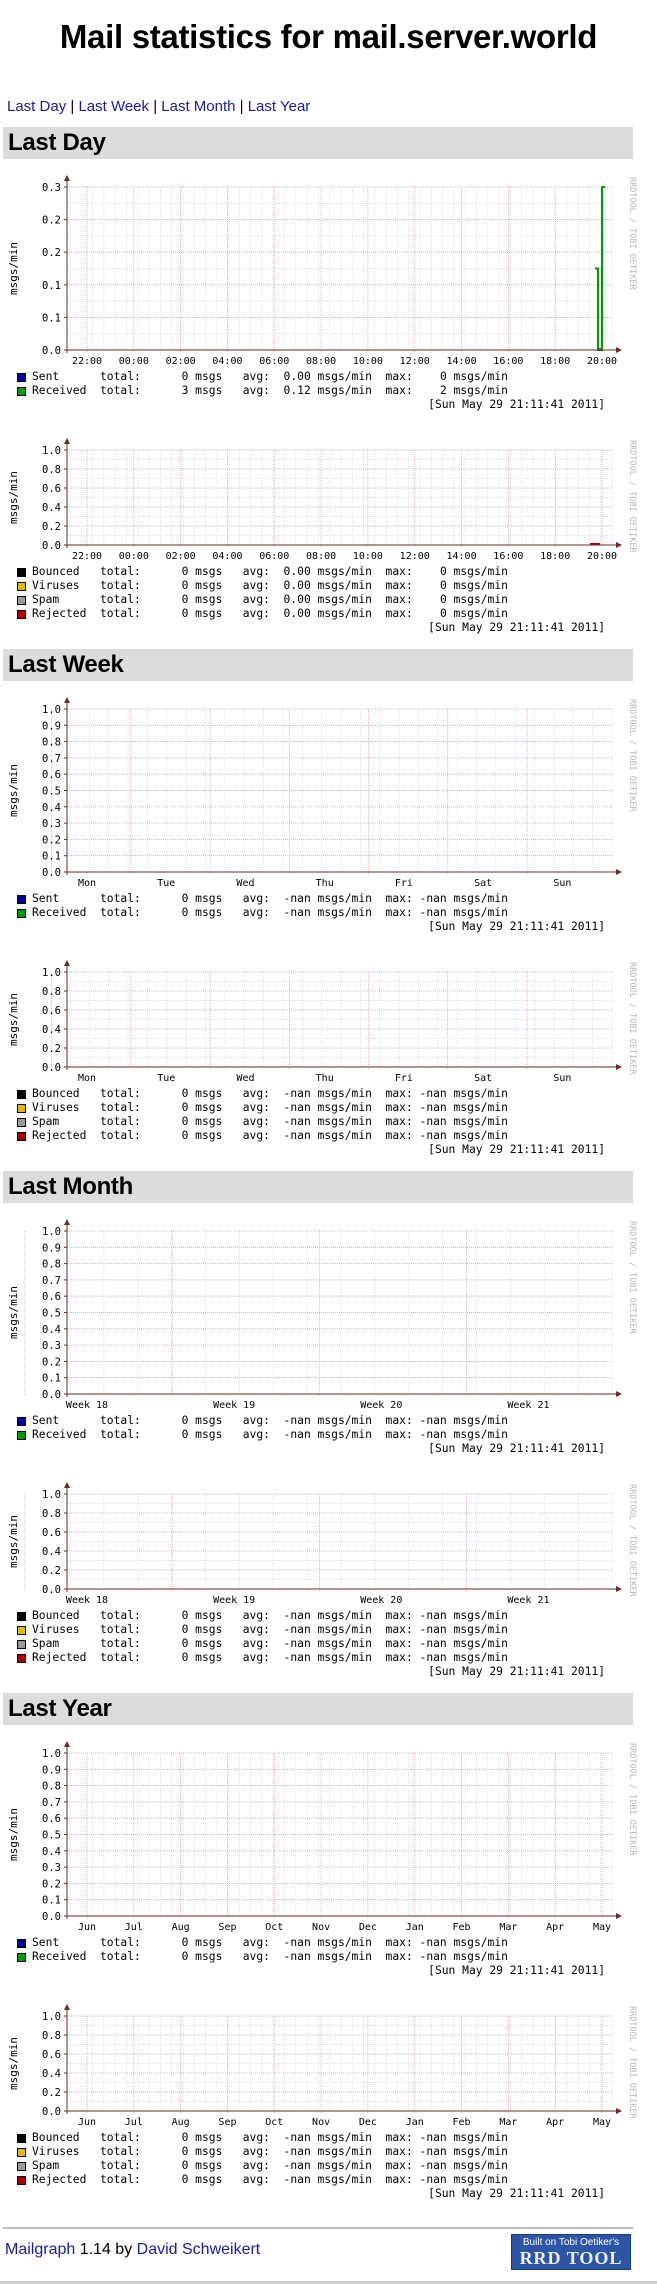  I want to click on graph-timestamp: [Sun May 29 21:11:41 2011], so click(516, 1448).